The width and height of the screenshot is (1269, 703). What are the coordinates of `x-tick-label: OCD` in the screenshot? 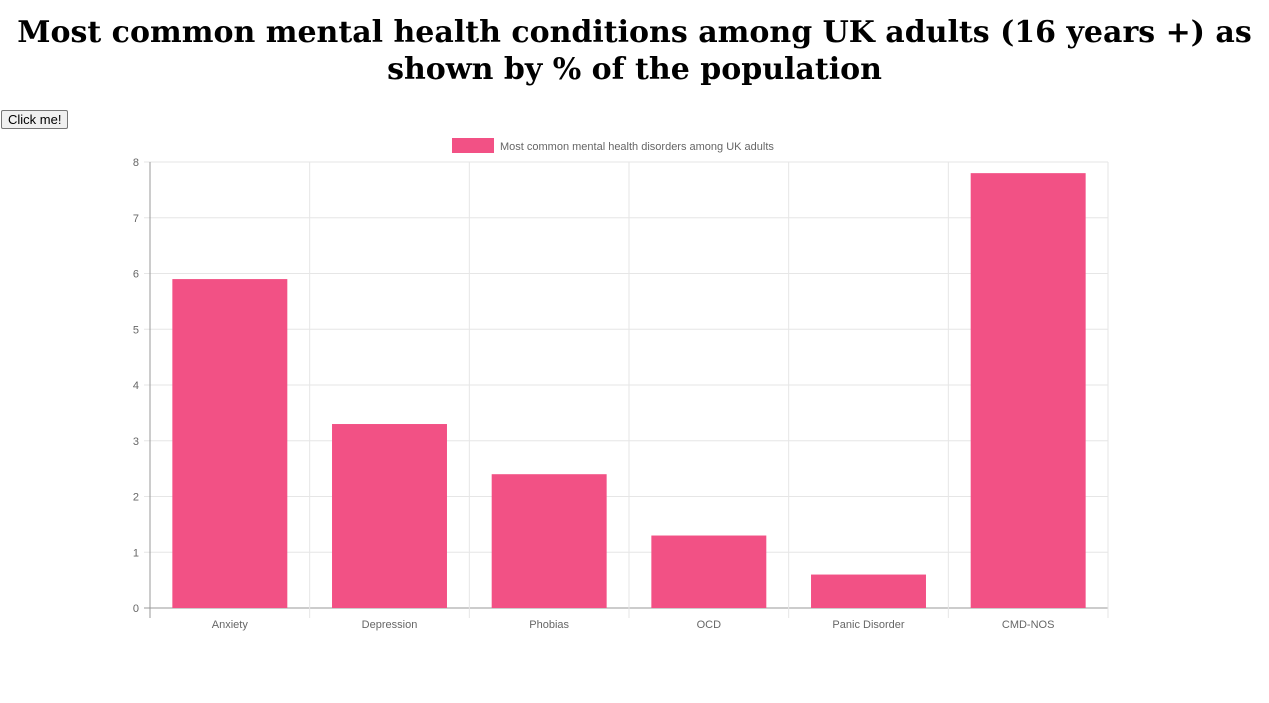 It's located at (709, 625).